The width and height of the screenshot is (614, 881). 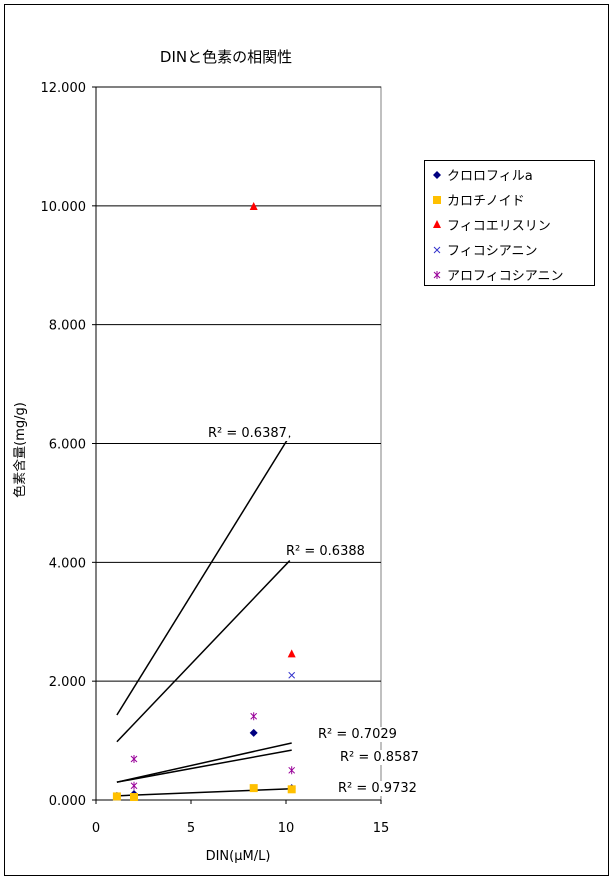 I want to click on chart-title: DINと色素の相関性, so click(x=226, y=57).